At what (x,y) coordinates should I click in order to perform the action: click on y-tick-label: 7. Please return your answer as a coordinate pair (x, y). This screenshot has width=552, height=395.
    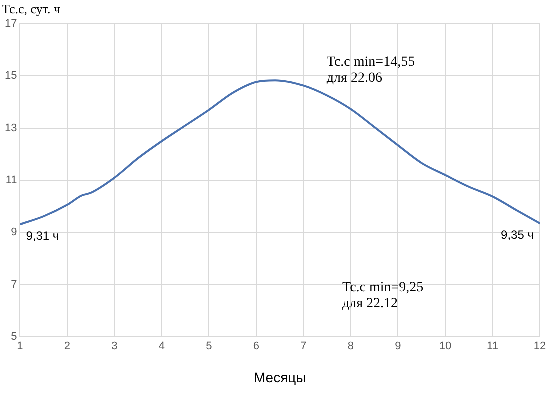
    Looking at the image, I should click on (14, 284).